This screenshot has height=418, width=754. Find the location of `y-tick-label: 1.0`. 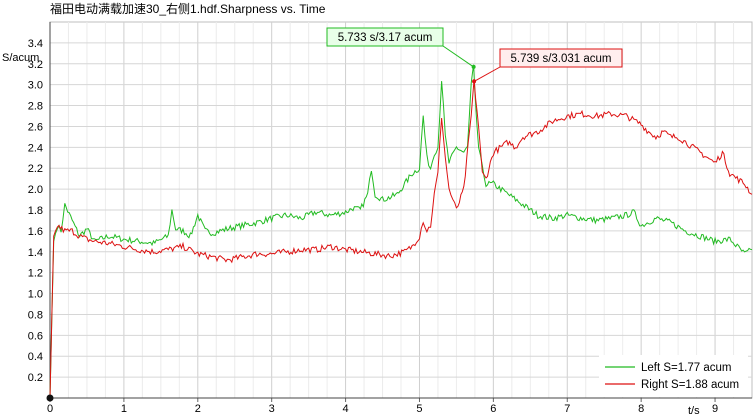

y-tick-label: 1.0 is located at coordinates (35, 295).